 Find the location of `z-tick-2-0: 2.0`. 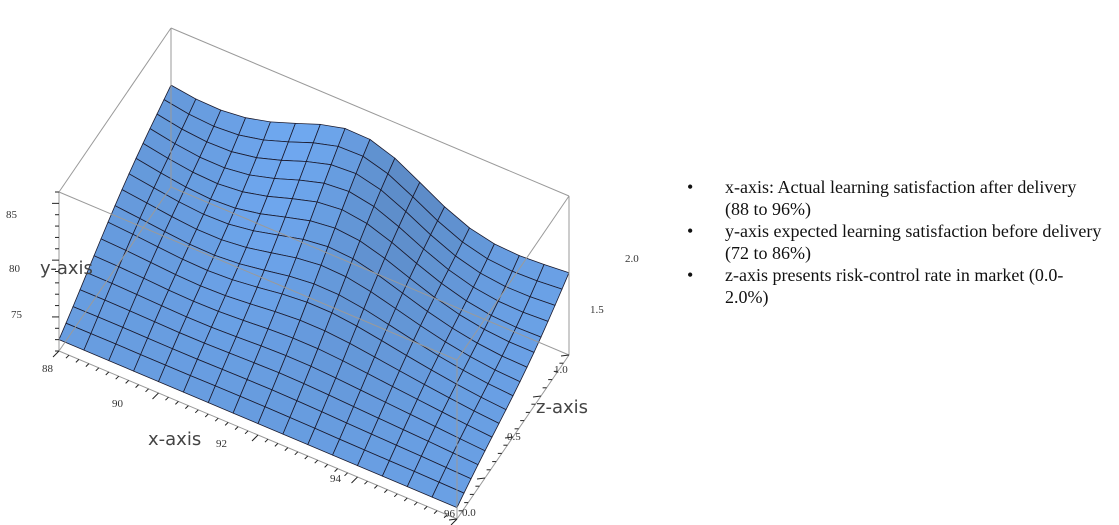

z-tick-2-0: 2.0 is located at coordinates (632, 259).